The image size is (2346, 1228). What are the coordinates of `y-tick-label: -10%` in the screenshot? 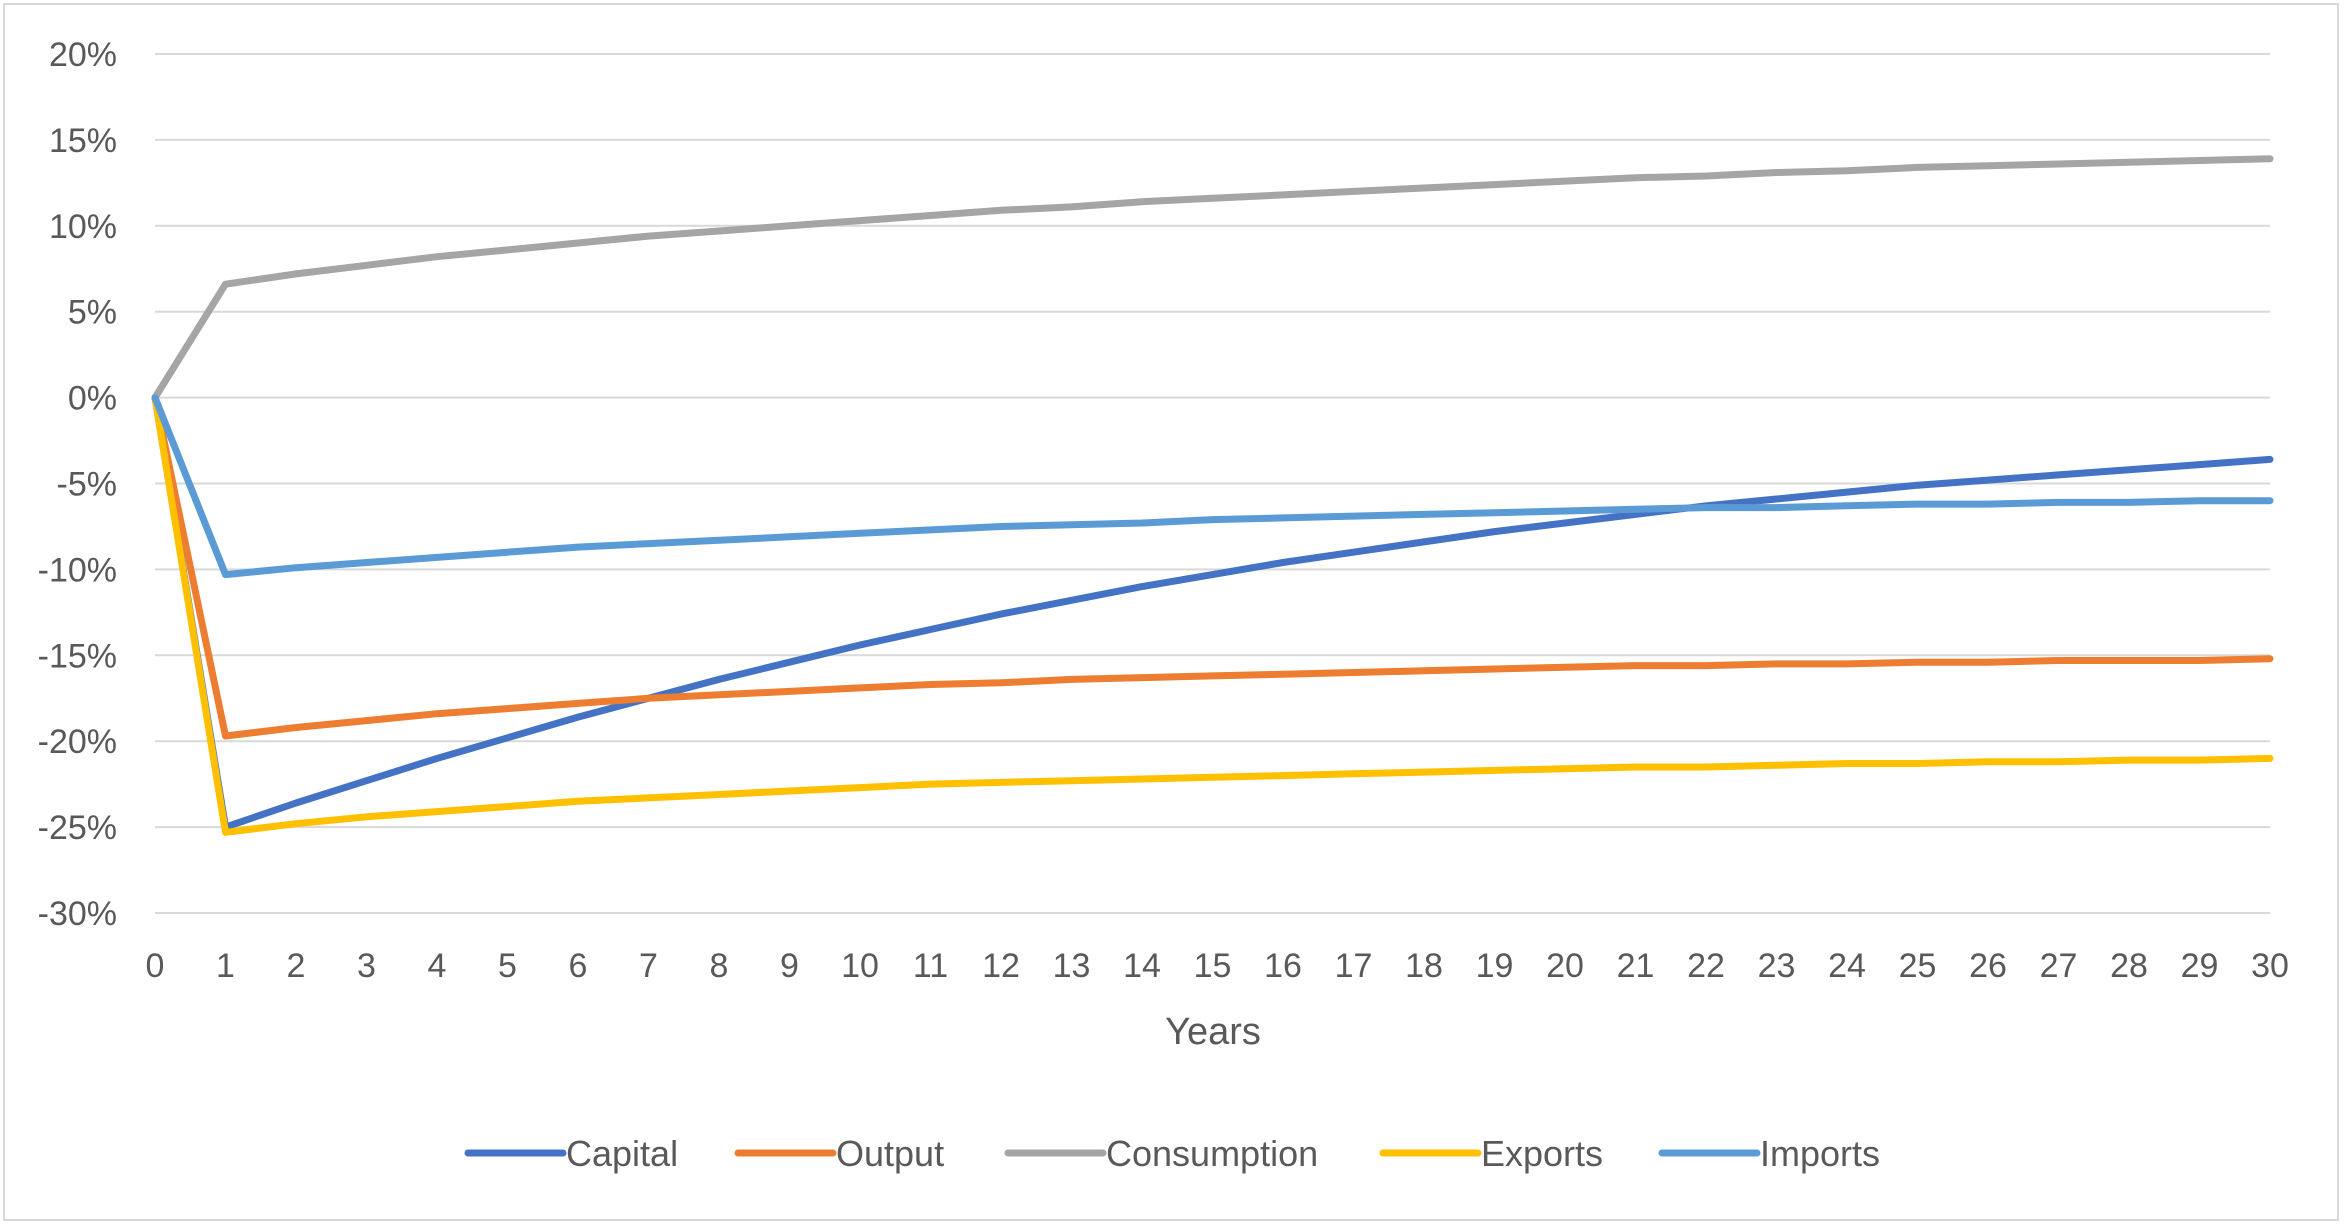 It's located at (77, 570).